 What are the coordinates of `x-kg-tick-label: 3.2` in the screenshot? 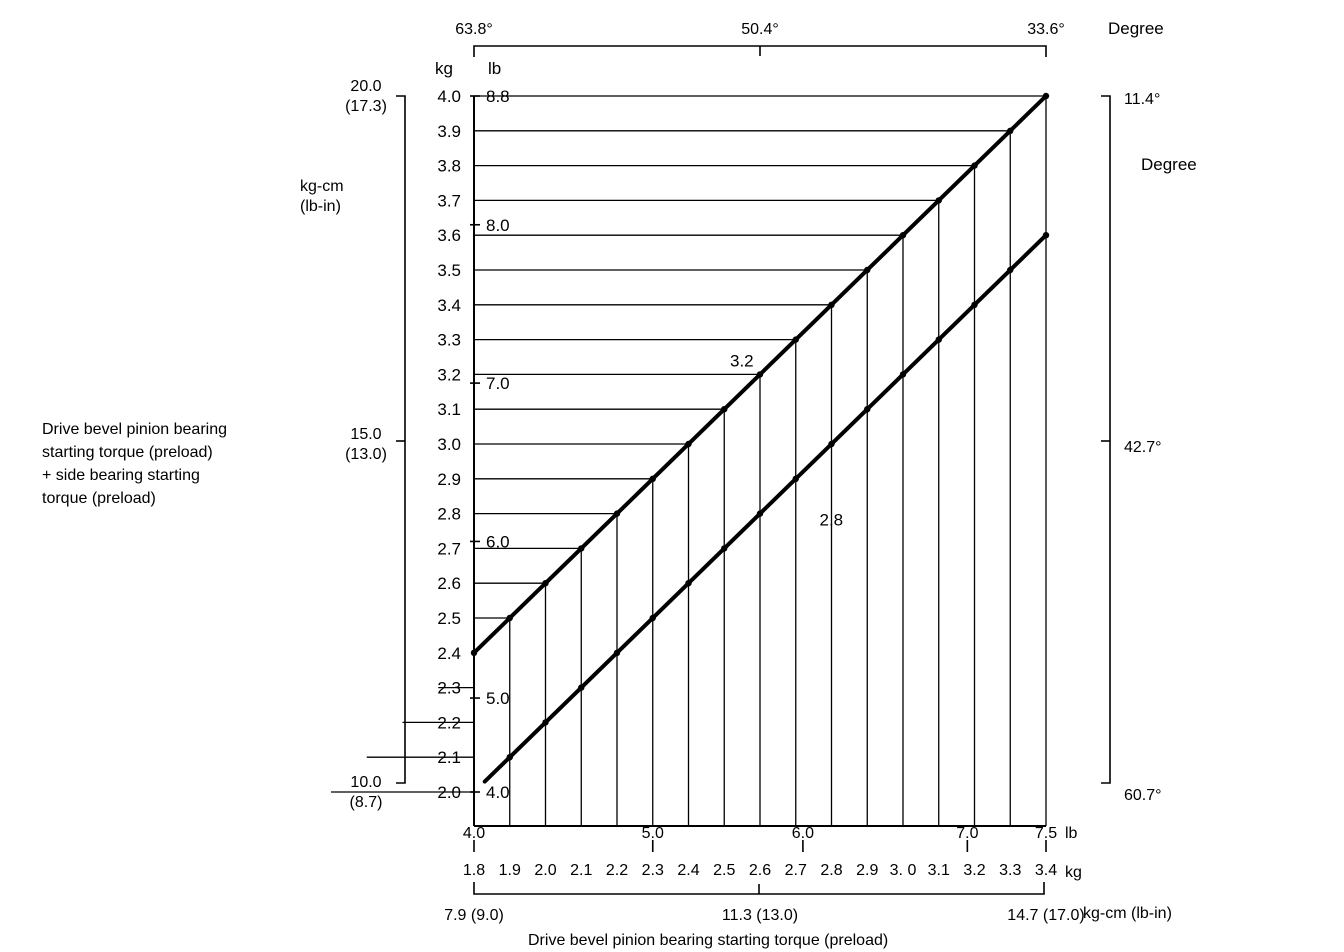 It's located at (974, 870).